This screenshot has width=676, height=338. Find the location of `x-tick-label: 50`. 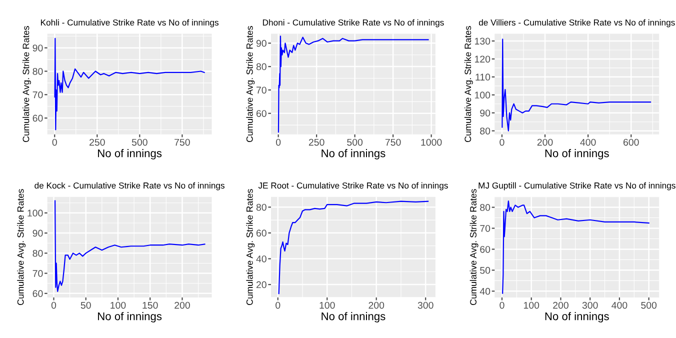

x-tick-label: 50 is located at coordinates (85, 305).